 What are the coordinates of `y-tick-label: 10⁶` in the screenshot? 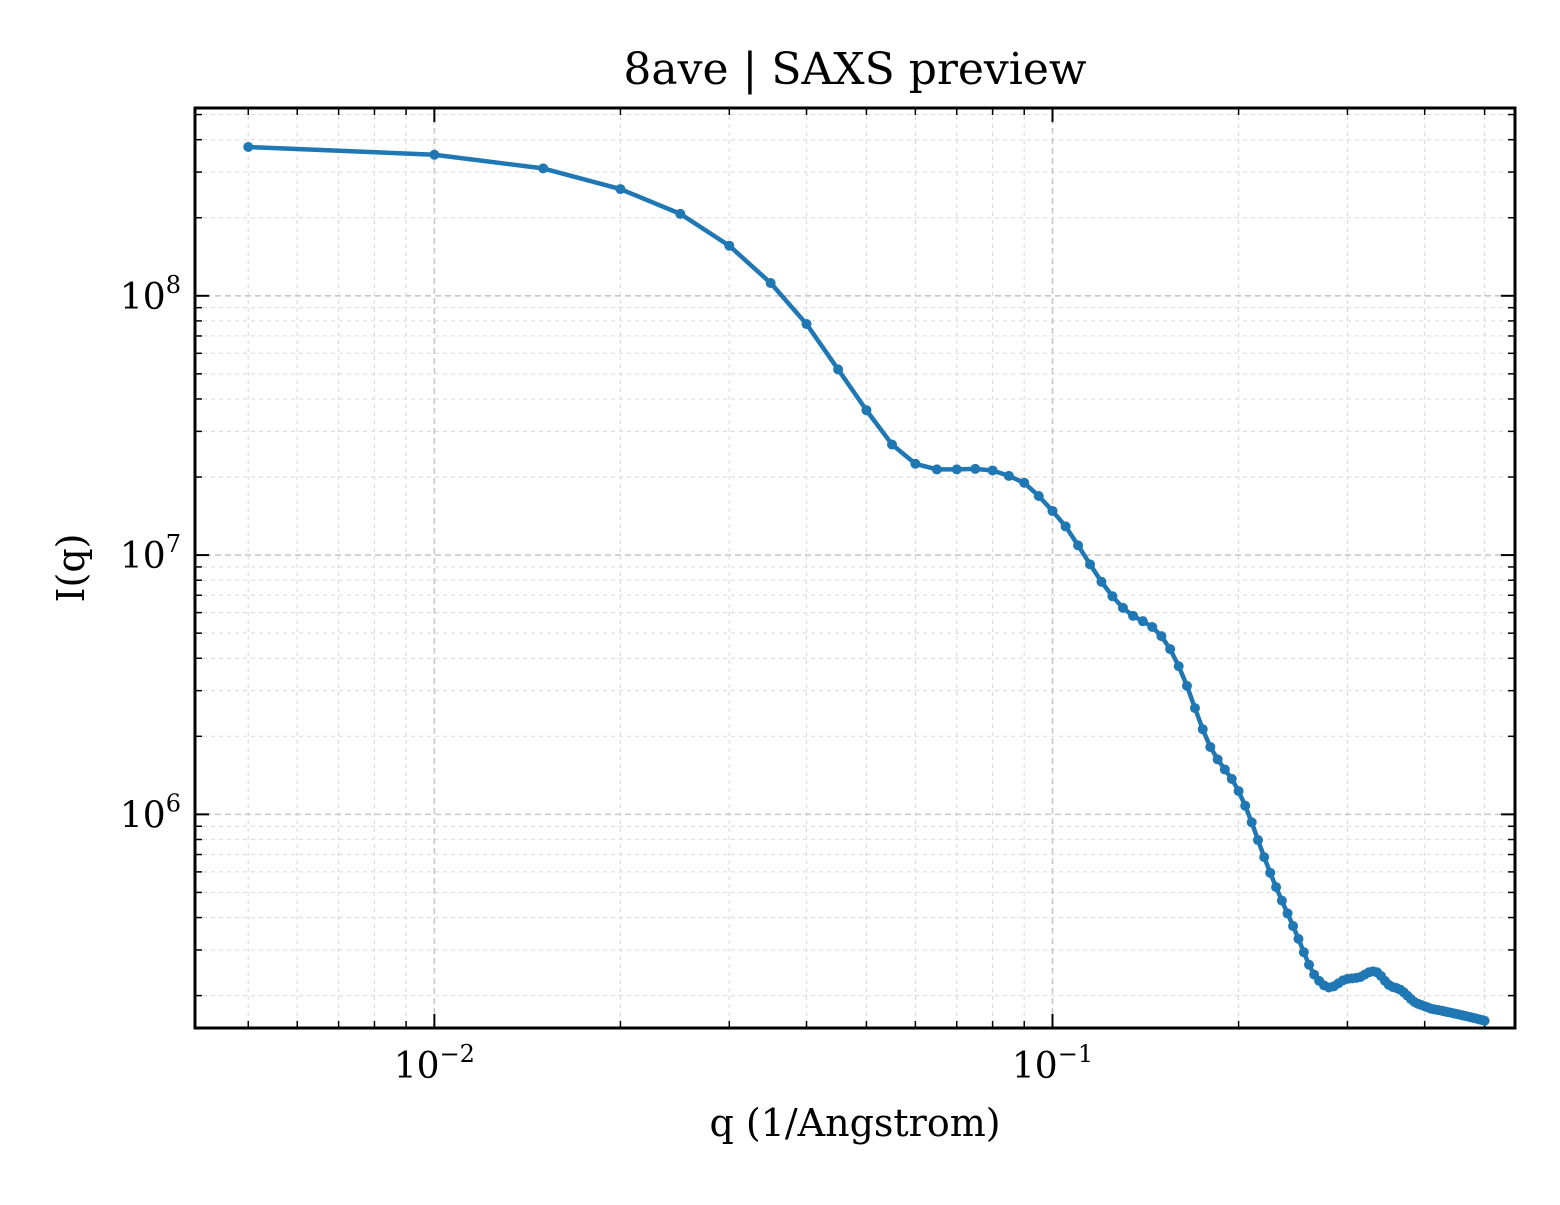 It's located at (150, 812).